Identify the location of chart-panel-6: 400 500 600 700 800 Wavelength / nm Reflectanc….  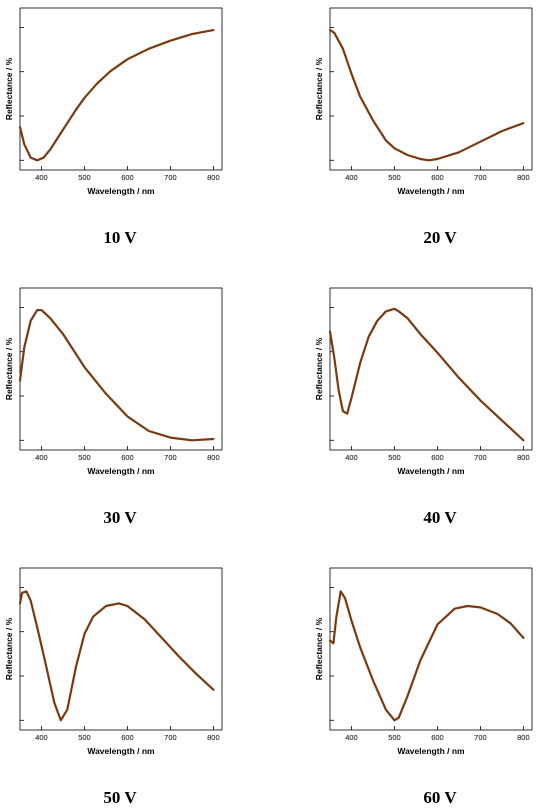
(423, 661).